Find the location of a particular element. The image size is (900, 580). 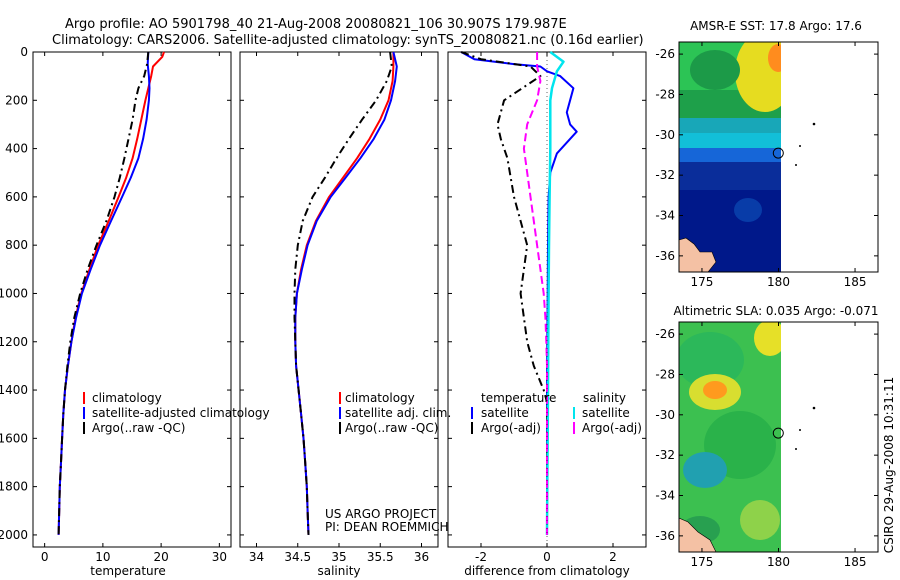

csiro-stamp: CSIRO 29-Aug-2008 10:31:11 is located at coordinates (889, 465).